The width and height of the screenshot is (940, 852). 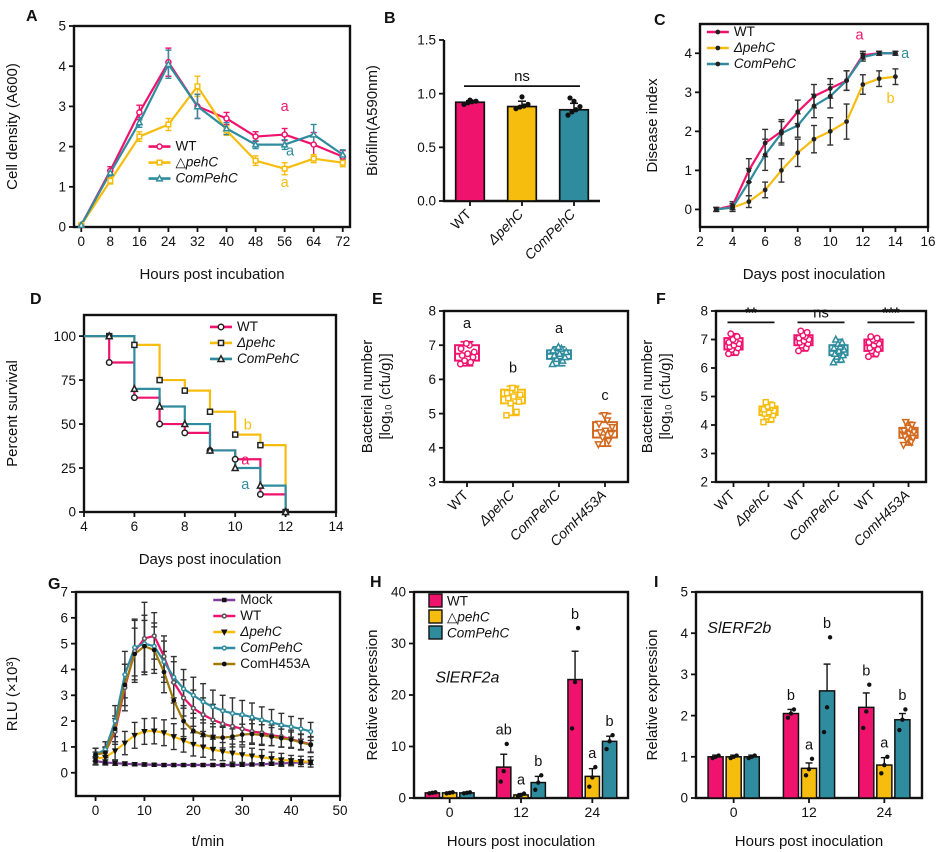 I want to click on svg-text: 0.0, so click(x=426, y=201).